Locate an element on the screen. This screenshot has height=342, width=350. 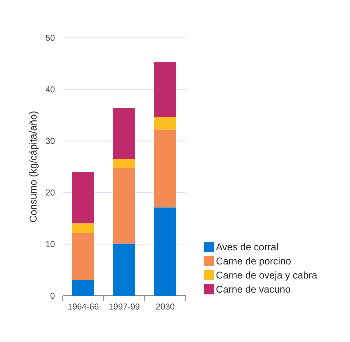
legend-label: Carne de porcino is located at coordinates (253, 262).